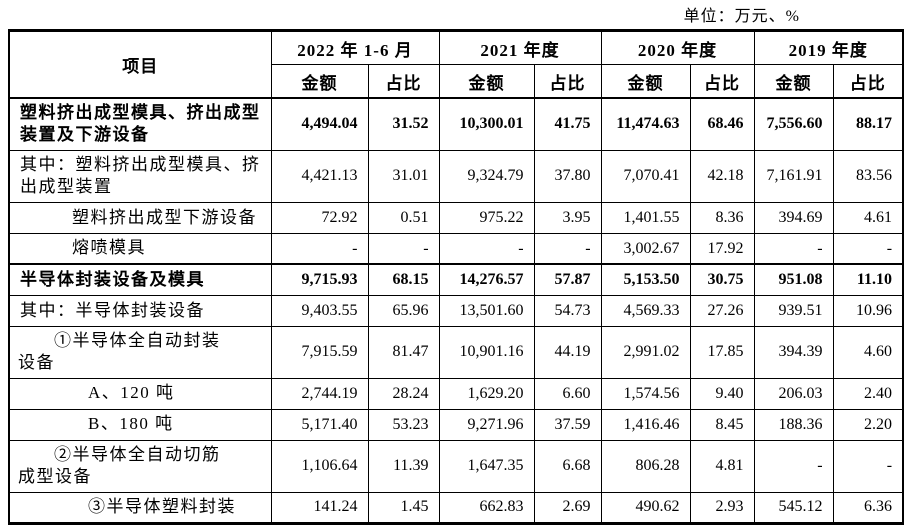 This screenshot has height=526, width=911. What do you see at coordinates (793, 424) in the screenshot?
I see `value-cell: 188.36` at bounding box center [793, 424].